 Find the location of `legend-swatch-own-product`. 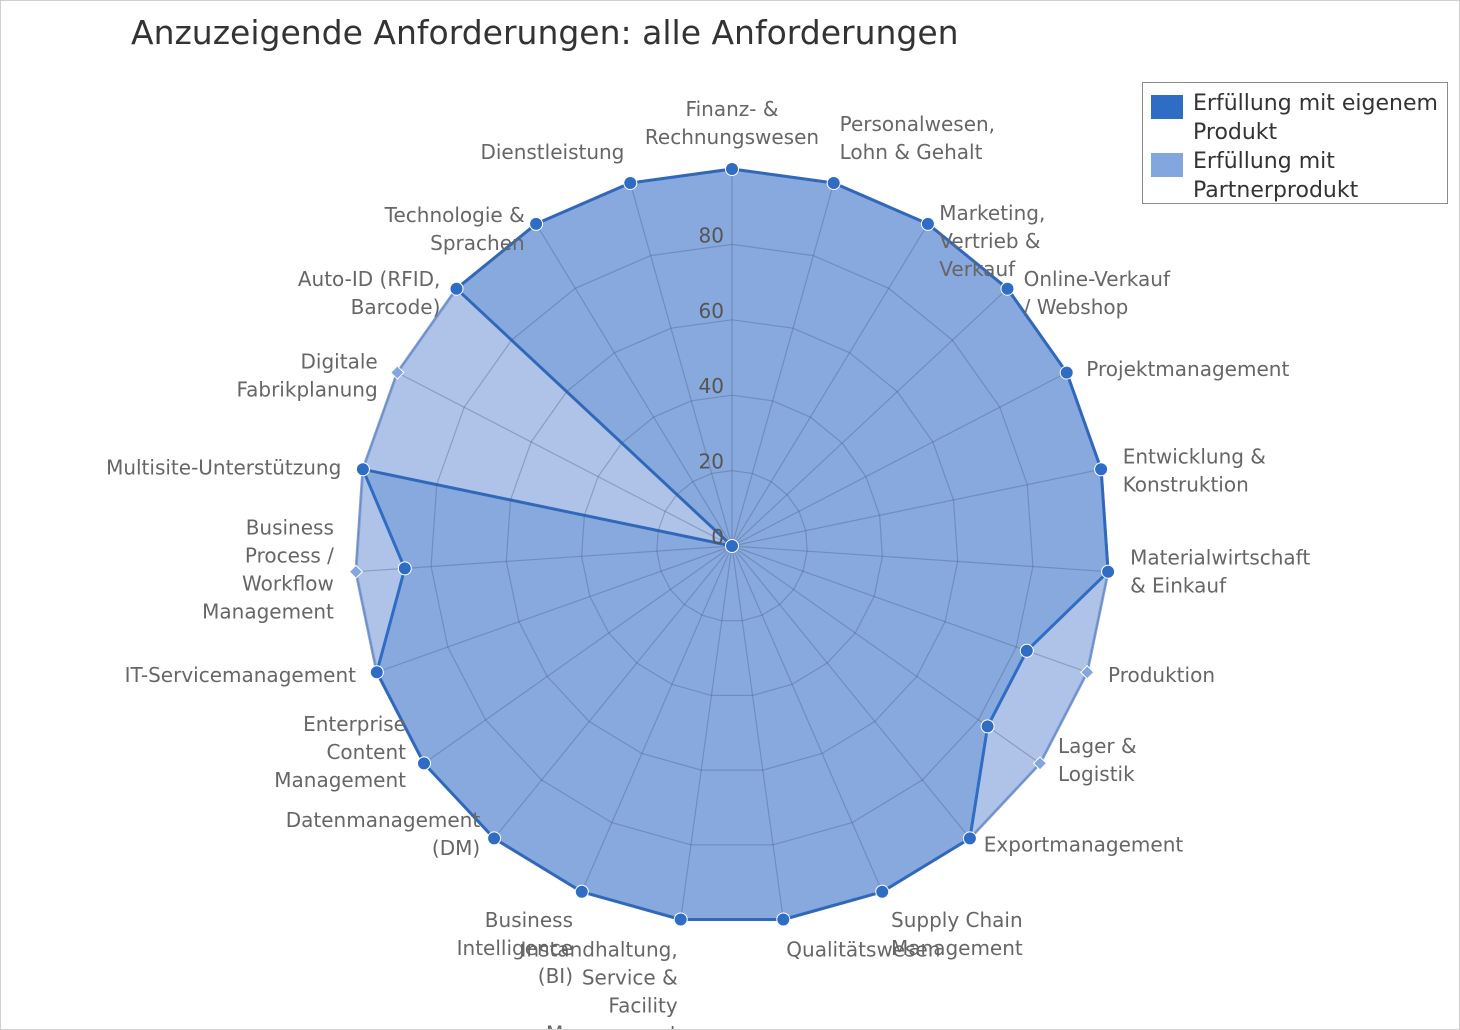

legend-swatch-own-product is located at coordinates (1167, 107).